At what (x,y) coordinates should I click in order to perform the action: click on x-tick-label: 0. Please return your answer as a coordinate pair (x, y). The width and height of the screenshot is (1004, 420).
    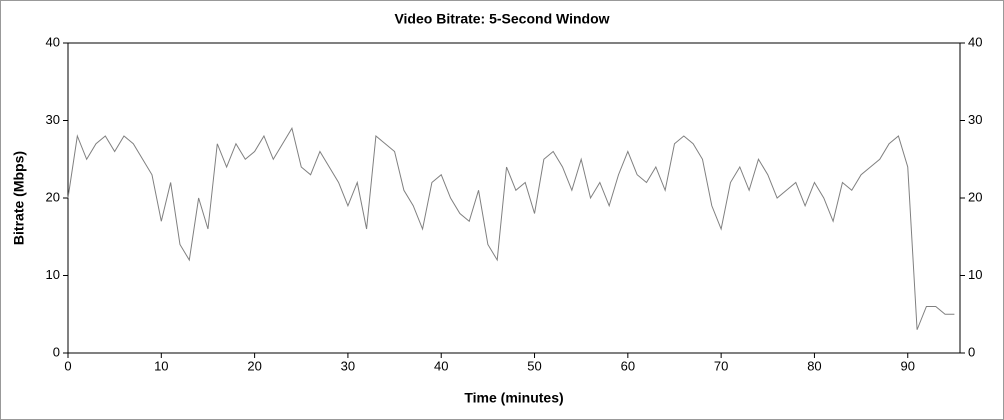
    Looking at the image, I should click on (67, 365).